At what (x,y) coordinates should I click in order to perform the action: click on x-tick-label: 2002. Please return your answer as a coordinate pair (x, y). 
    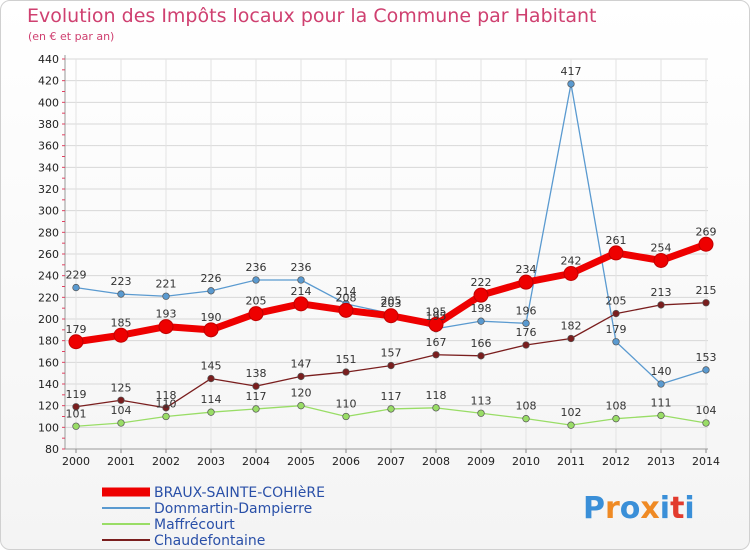
    Looking at the image, I should click on (166, 461).